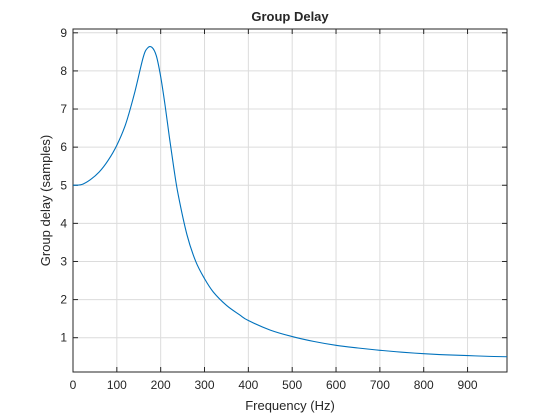 This screenshot has height=420, width=560. What do you see at coordinates (63, 338) in the screenshot?
I see `y-tick-label: 1` at bounding box center [63, 338].